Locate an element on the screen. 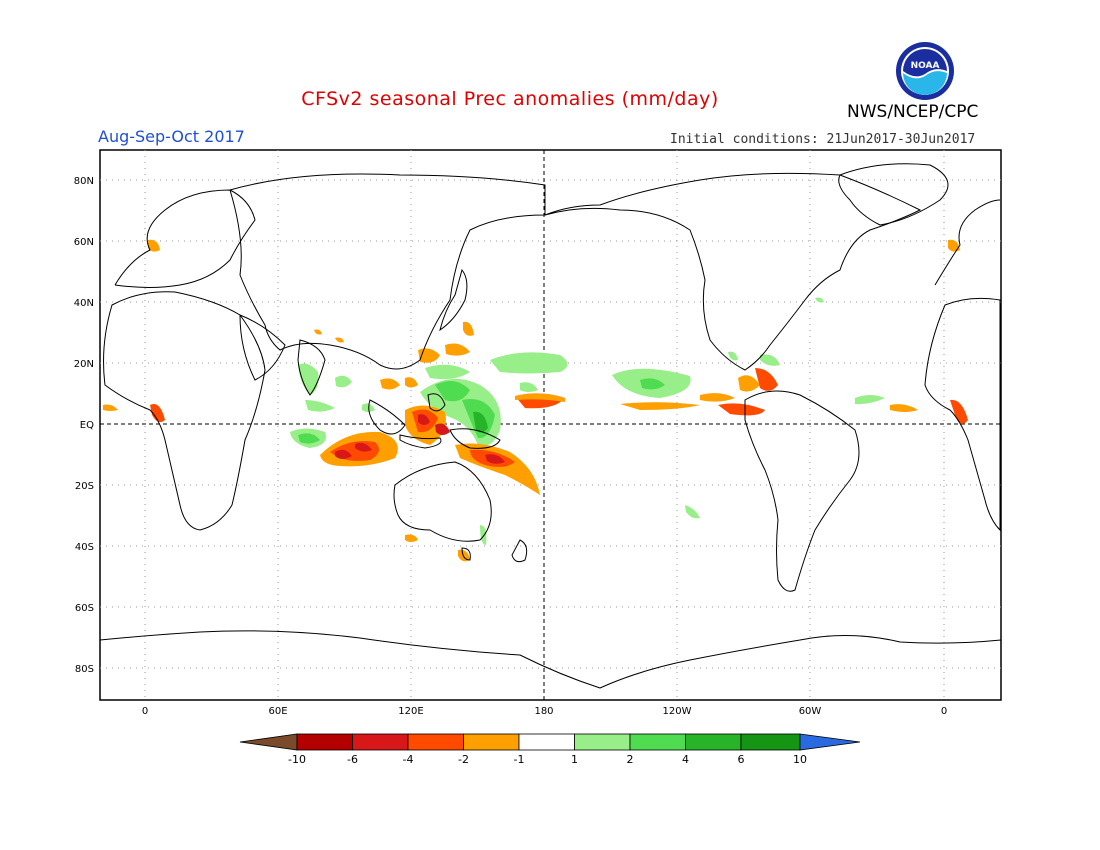 The width and height of the screenshot is (1100, 850). colorbar is located at coordinates (550, 742).